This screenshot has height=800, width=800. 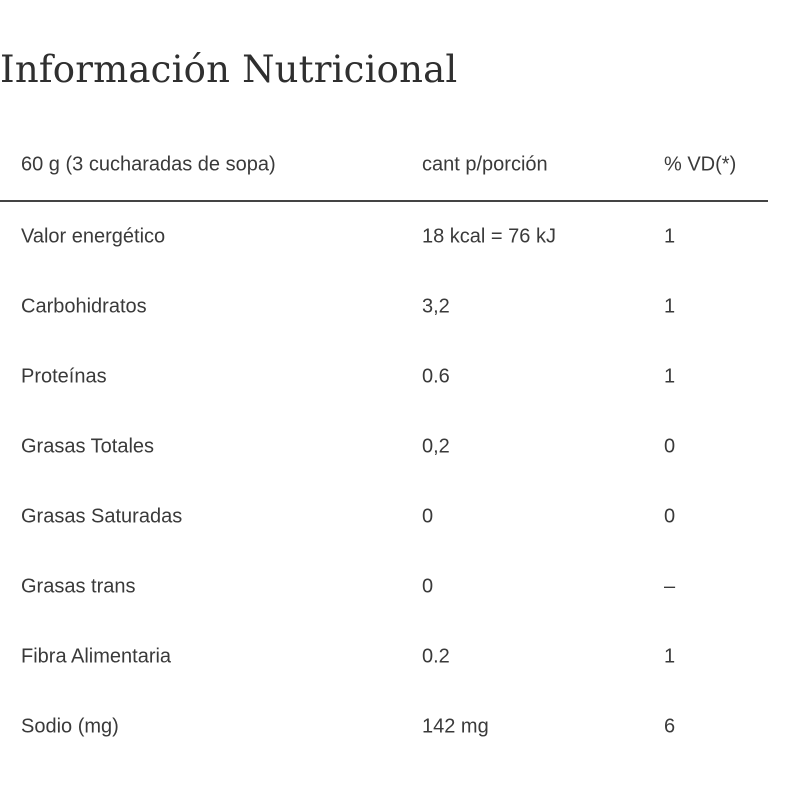 What do you see at coordinates (455, 726) in the screenshot?
I see `nutrient-amount: 142 mg` at bounding box center [455, 726].